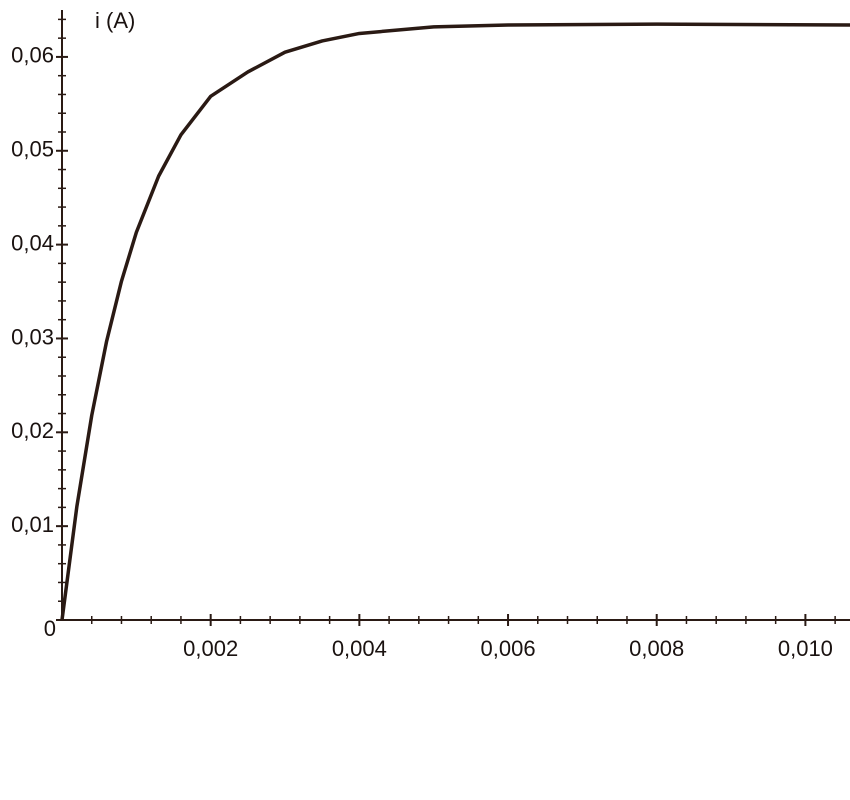  Describe the element at coordinates (656, 648) in the screenshot. I see `x-tick-label: 0,008` at that location.